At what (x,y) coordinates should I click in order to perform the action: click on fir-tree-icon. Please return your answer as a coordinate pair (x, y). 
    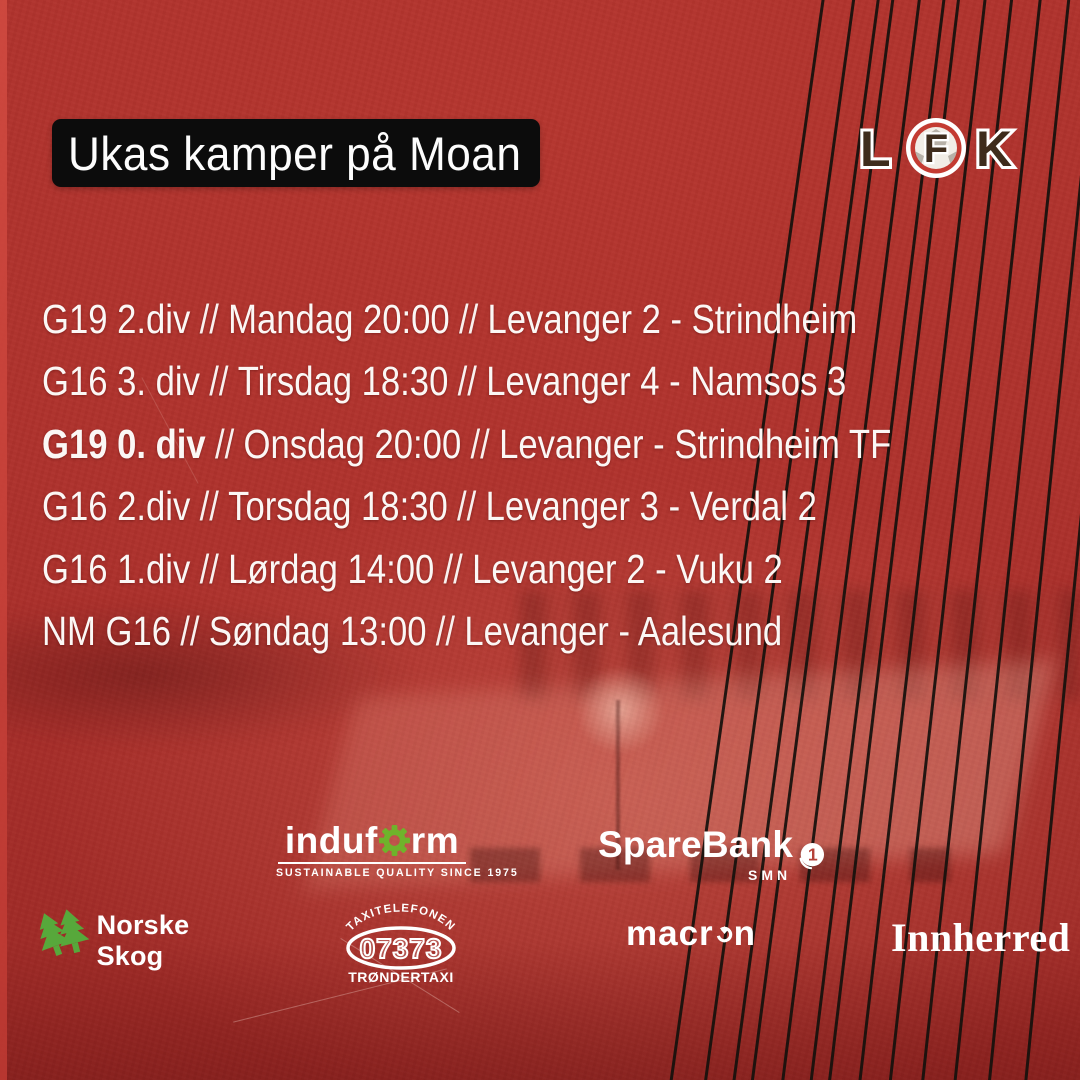
    Looking at the image, I should click on (64, 933).